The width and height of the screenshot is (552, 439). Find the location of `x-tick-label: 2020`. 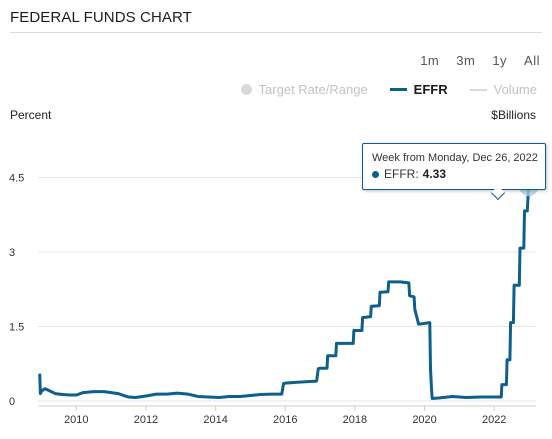

x-tick-label: 2020 is located at coordinates (424, 420).